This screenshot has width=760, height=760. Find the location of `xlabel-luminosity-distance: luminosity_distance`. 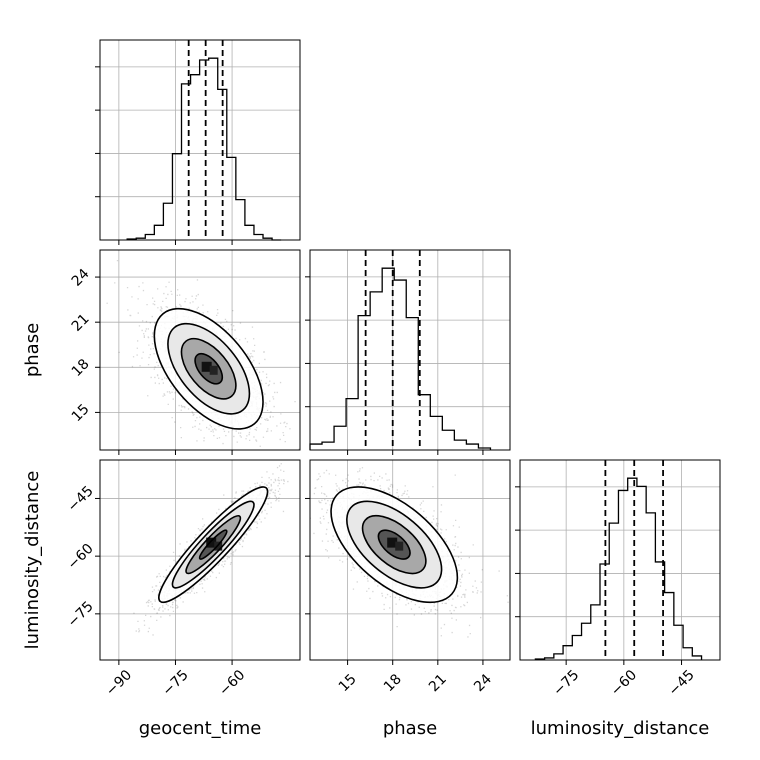

xlabel-luminosity-distance: luminosity_distance is located at coordinates (620, 728).